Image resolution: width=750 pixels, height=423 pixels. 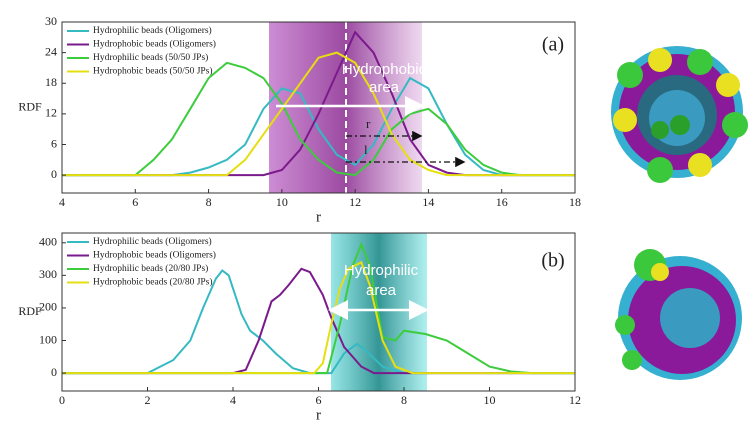 I want to click on panel-label: (b), so click(x=552, y=261).